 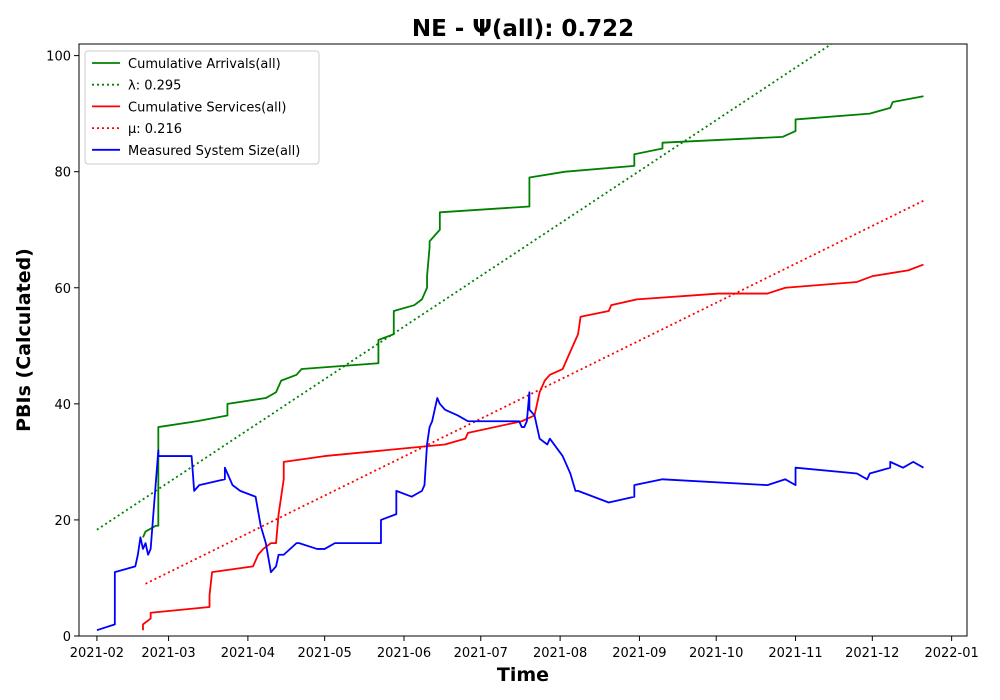 I want to click on y-tick-label: 100, so click(x=58, y=57).